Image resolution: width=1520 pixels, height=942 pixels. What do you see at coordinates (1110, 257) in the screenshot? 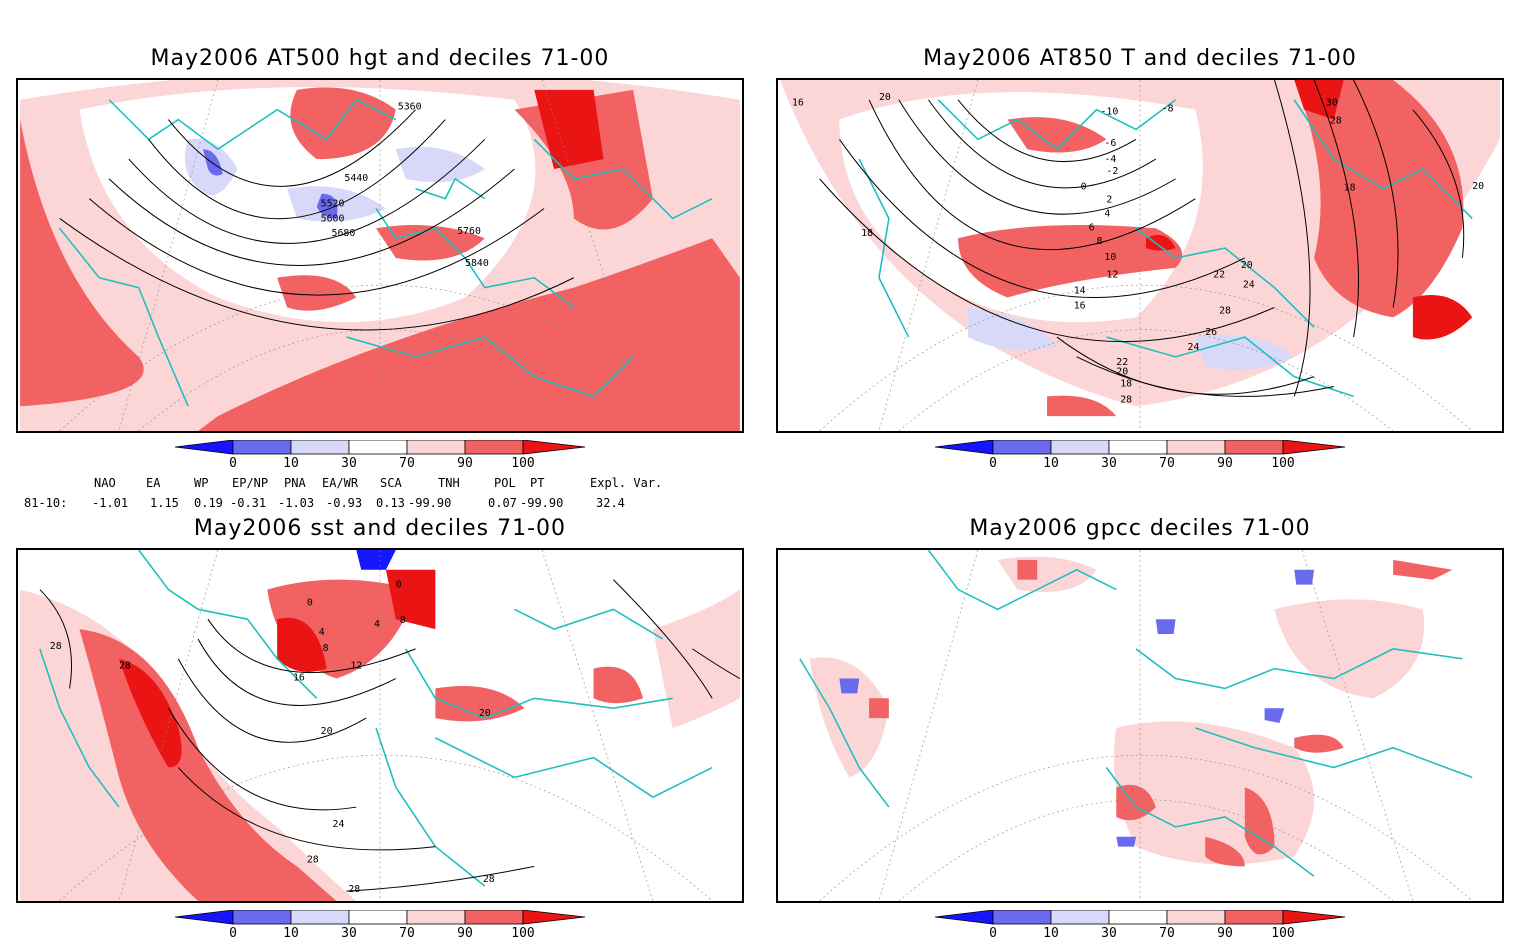
I see `contour-label: 10` at bounding box center [1110, 257].